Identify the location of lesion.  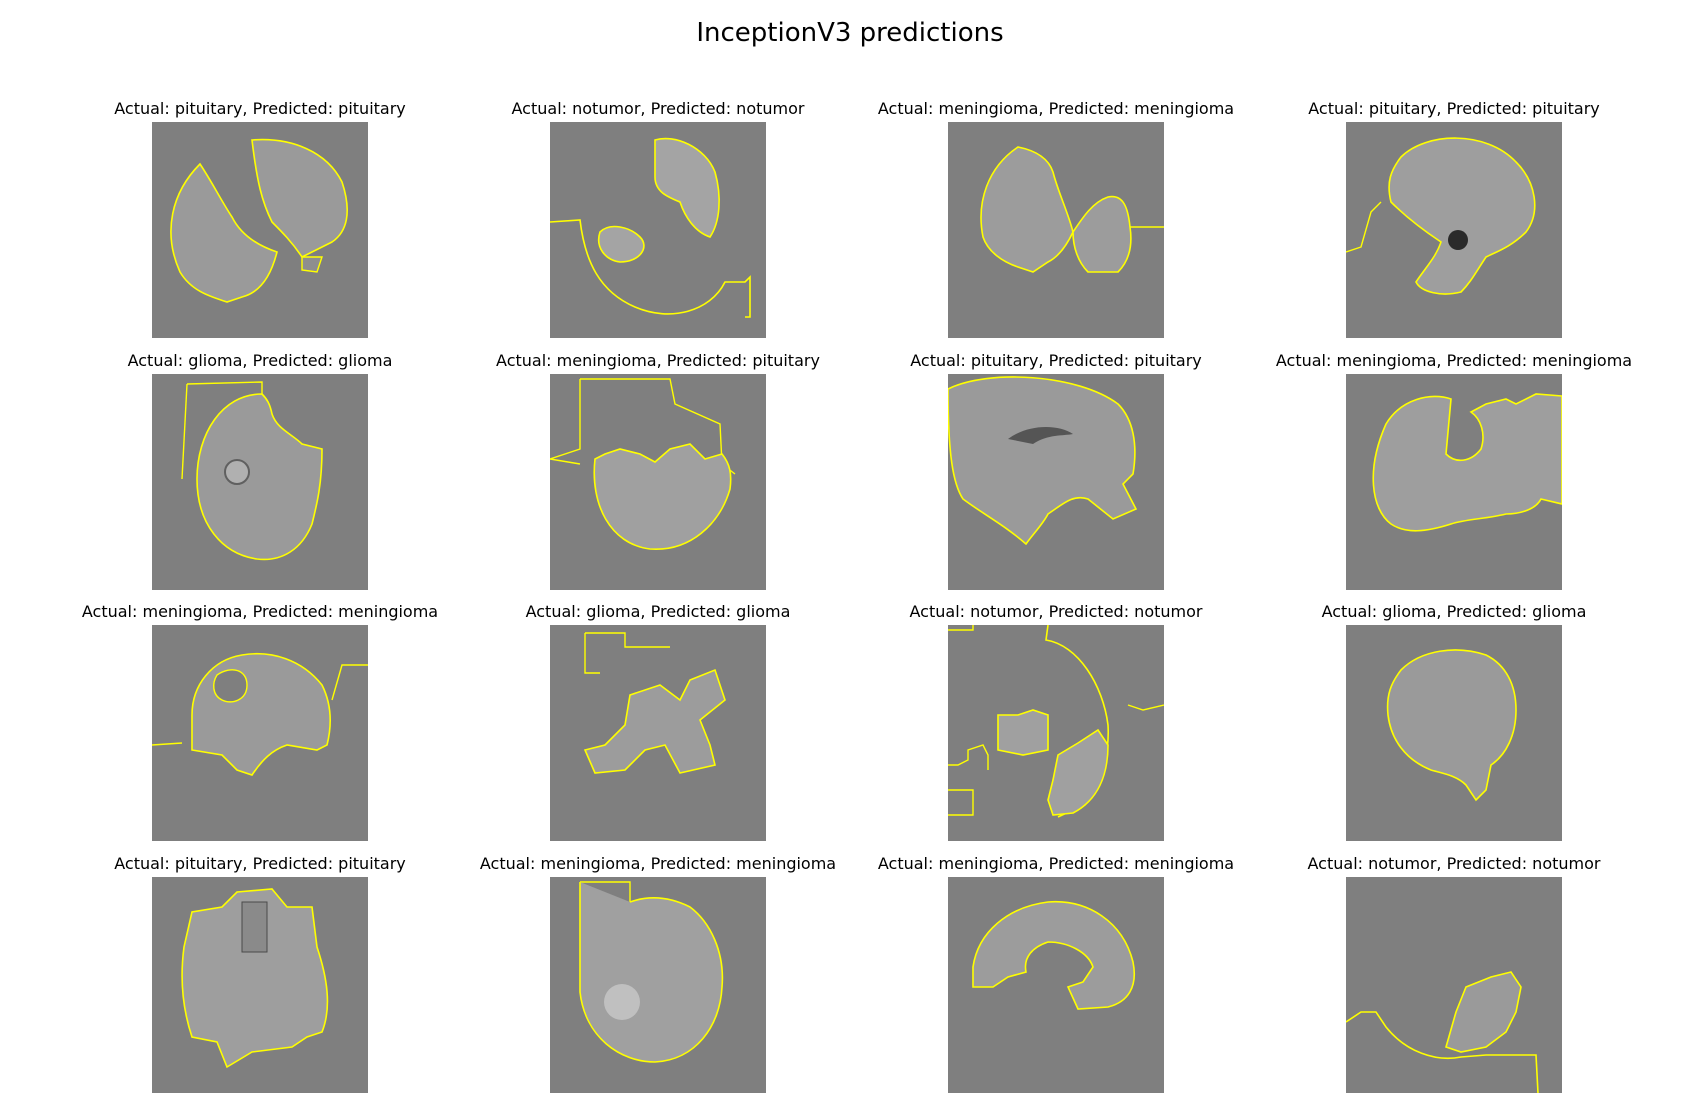
(237, 472).